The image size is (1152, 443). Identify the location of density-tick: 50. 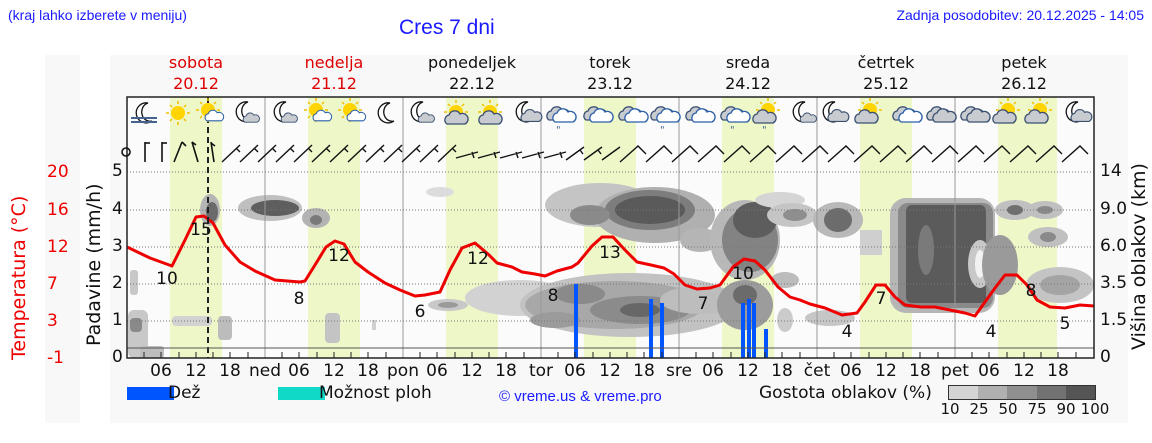
(1008, 409).